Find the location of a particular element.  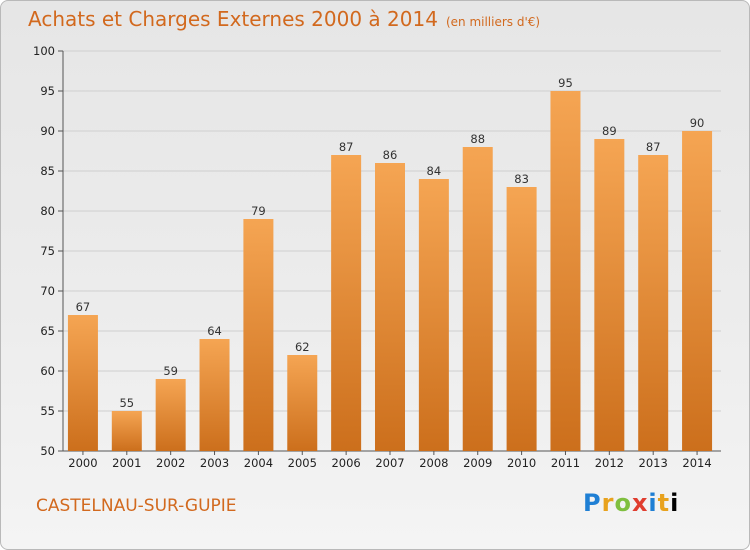

place-name: CASTELNAU-SUR-GUPIE is located at coordinates (136, 506).